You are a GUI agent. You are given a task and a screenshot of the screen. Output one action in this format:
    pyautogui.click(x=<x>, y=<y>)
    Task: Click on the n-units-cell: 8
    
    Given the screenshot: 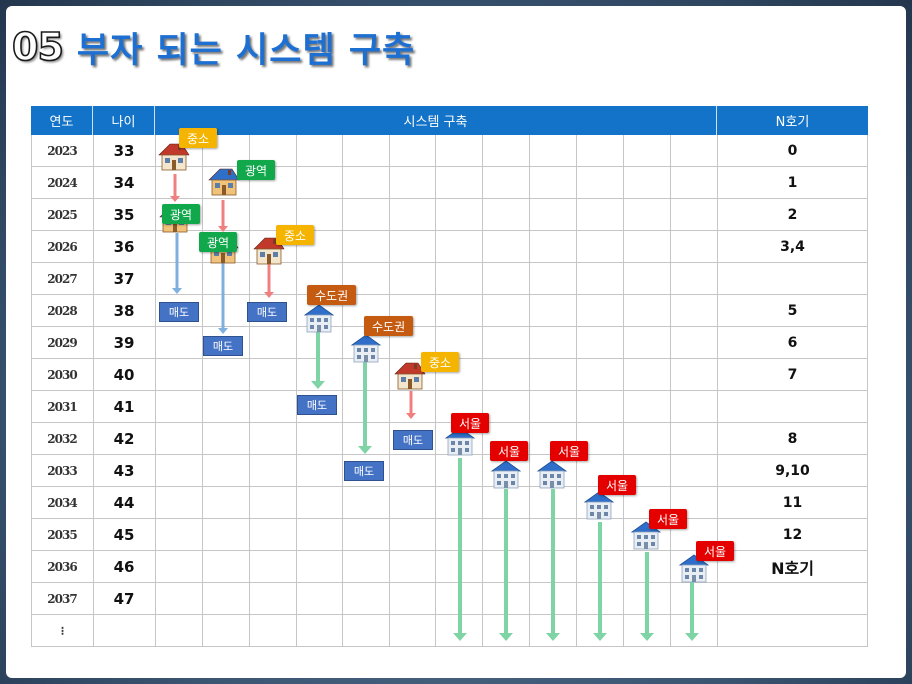 What is the action you would take?
    pyautogui.click(x=792, y=439)
    